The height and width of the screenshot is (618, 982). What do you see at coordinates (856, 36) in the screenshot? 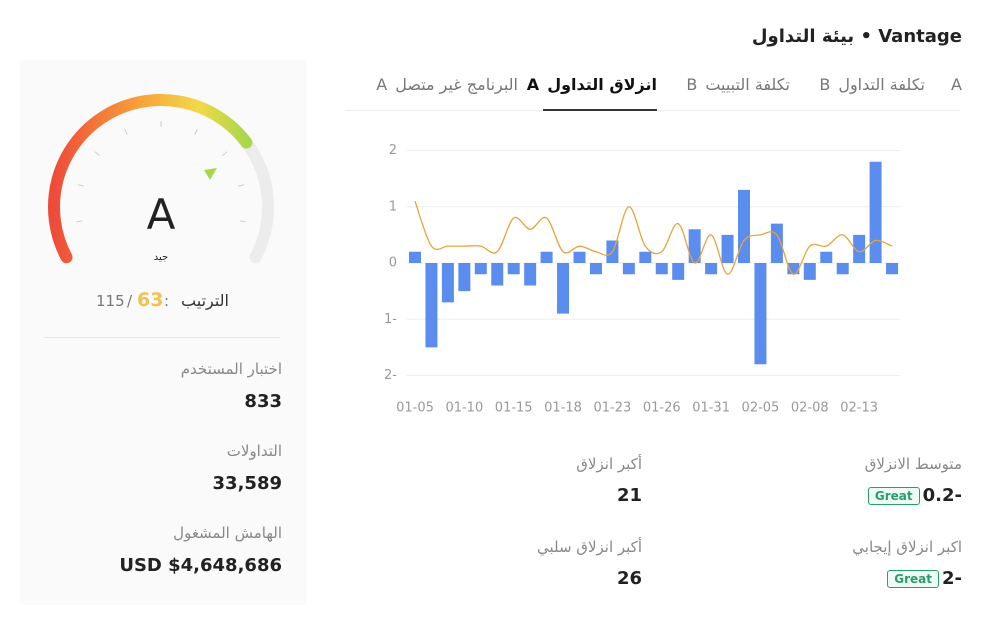
I see `page-title: Vantage • بيئة التداول` at bounding box center [856, 36].